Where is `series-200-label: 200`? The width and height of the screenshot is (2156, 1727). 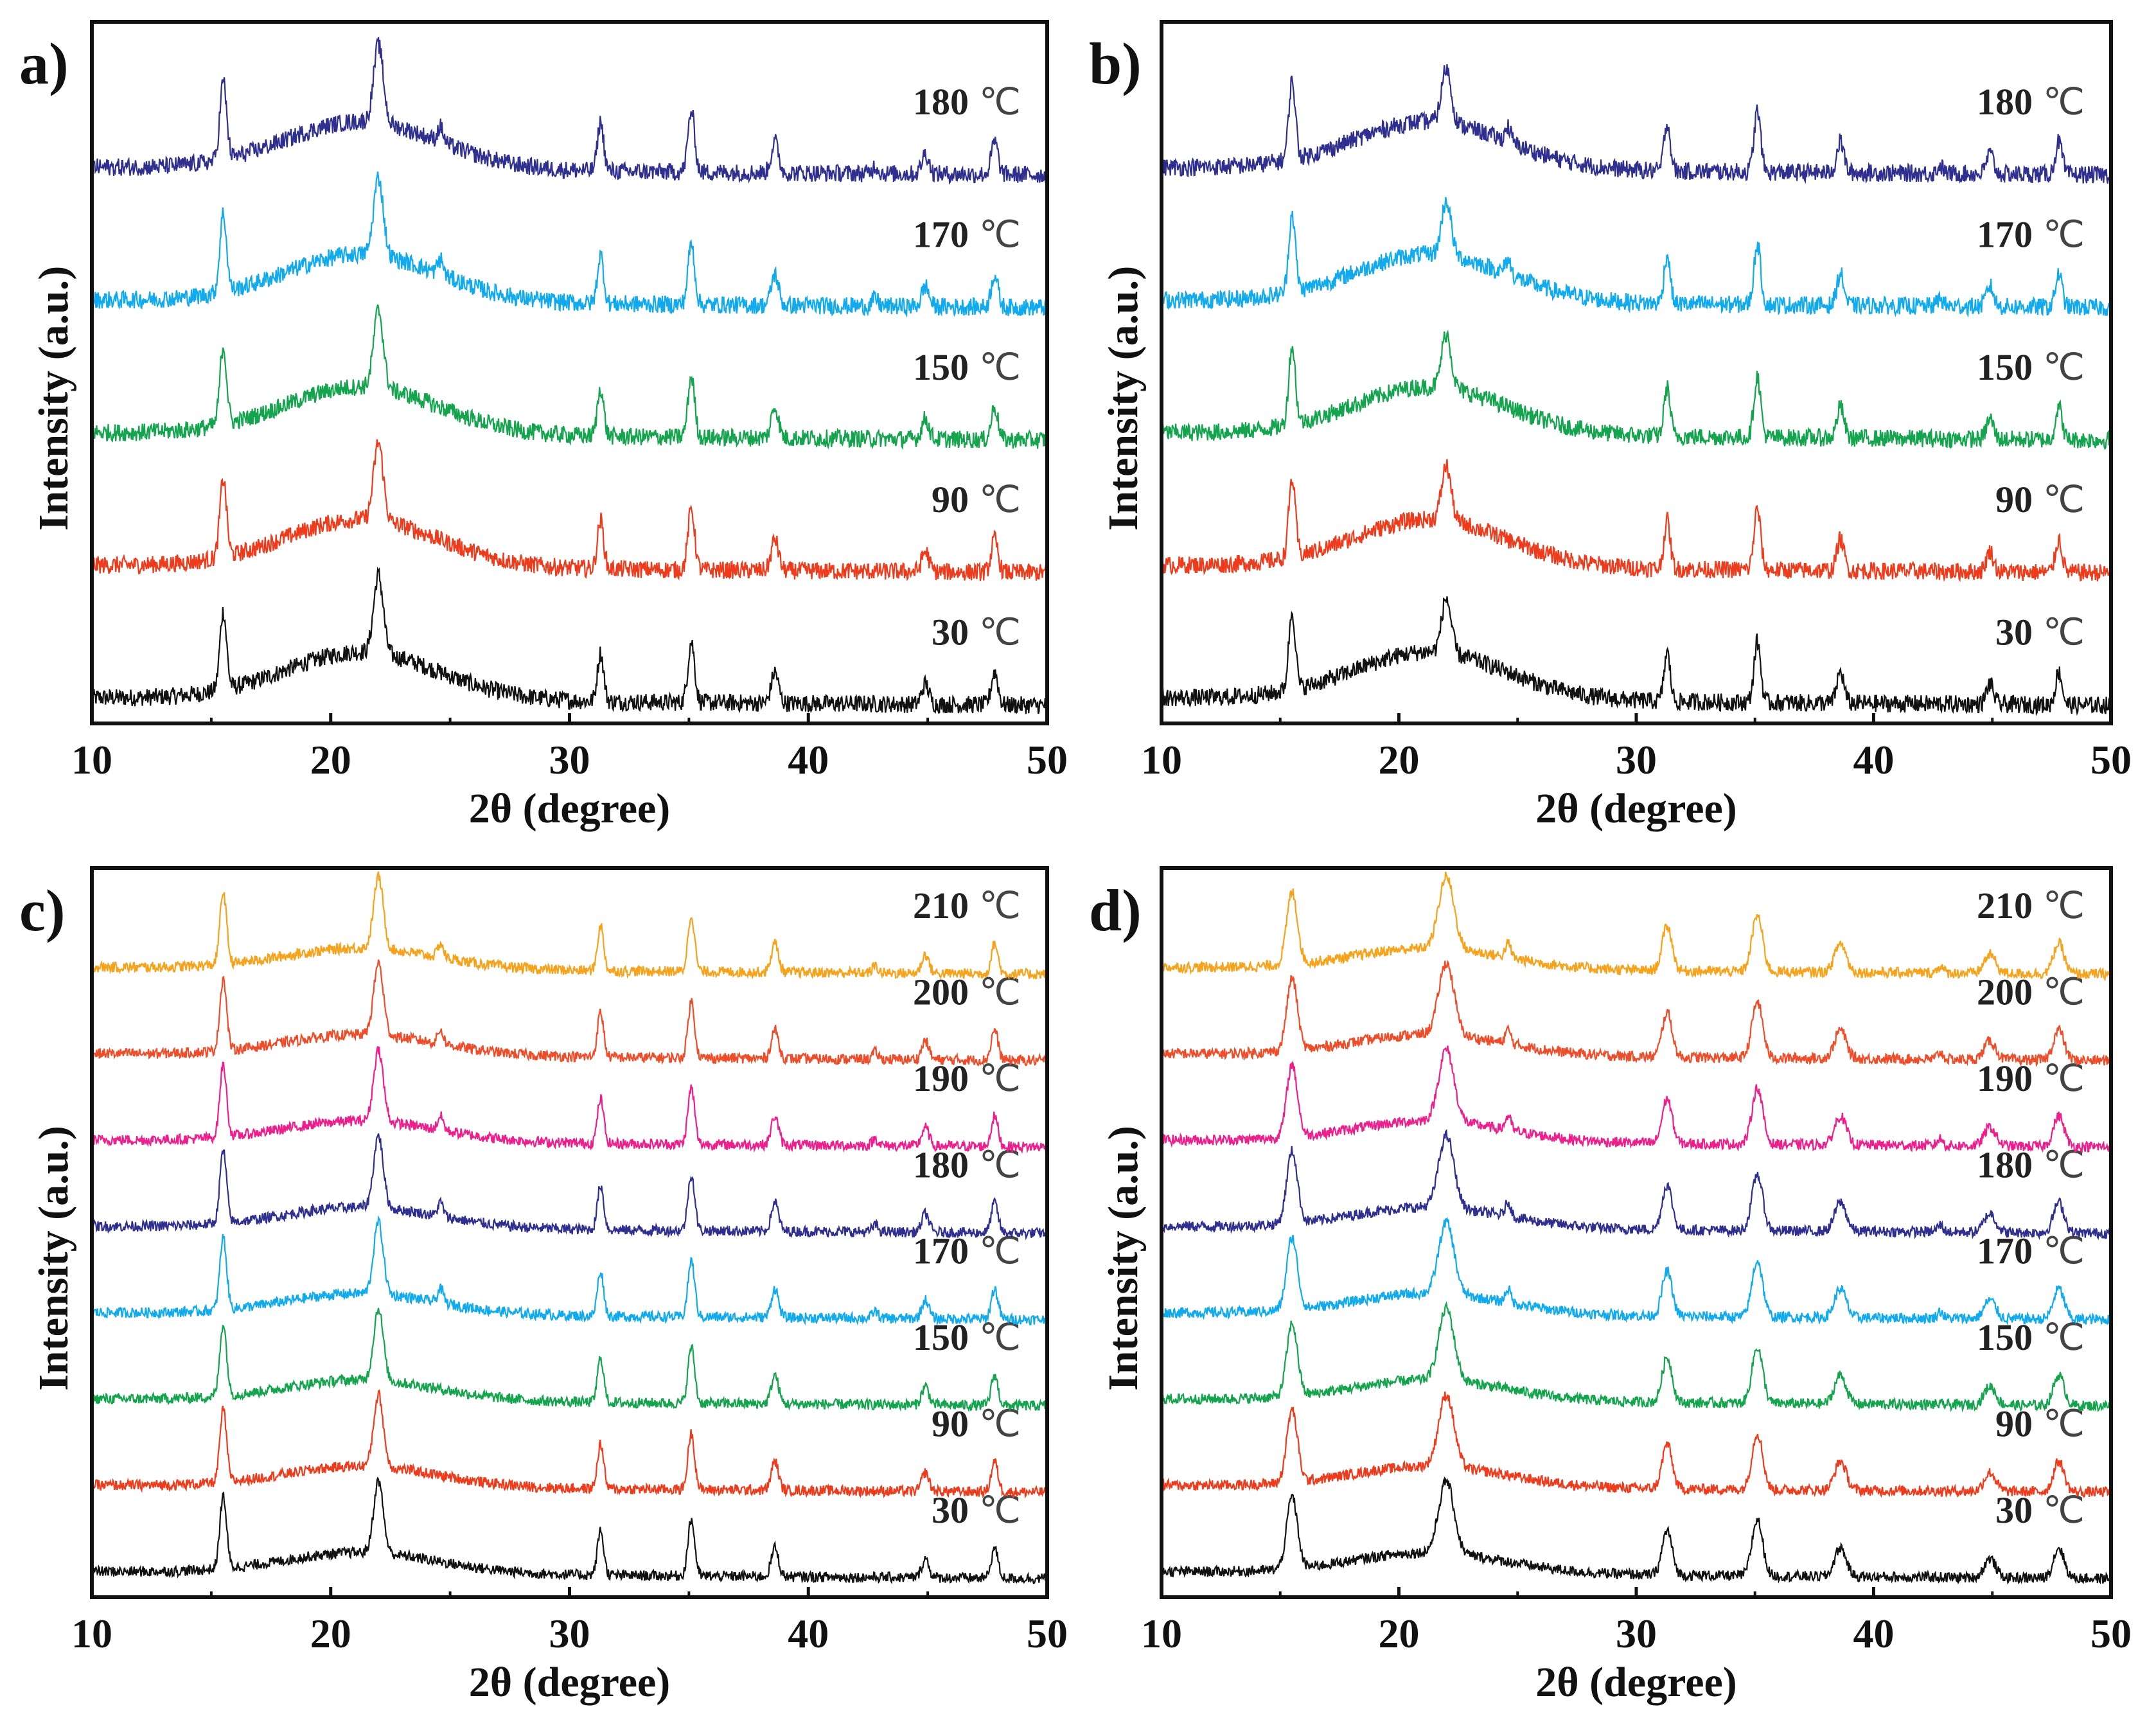 series-200-label: 200 is located at coordinates (2005, 992).